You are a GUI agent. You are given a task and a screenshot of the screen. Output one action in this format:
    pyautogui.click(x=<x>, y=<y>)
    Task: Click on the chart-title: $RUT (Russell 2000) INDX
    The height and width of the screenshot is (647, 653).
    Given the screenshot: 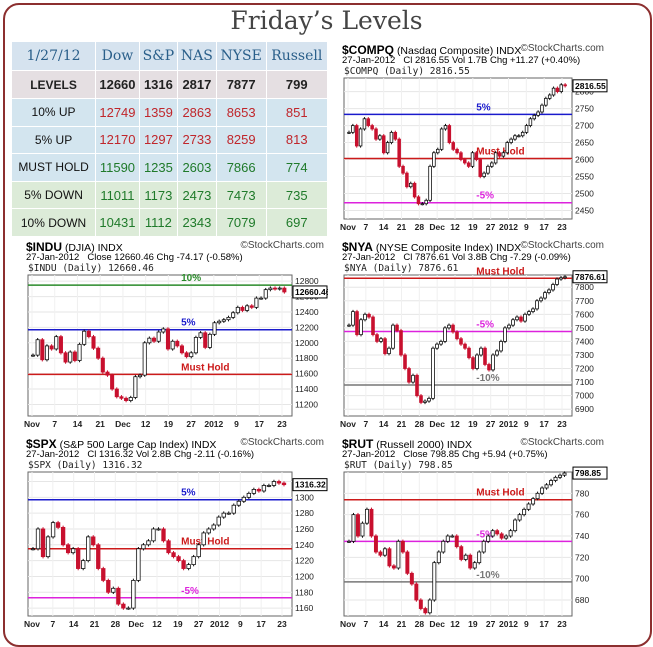 What is the action you would take?
    pyautogui.click(x=407, y=444)
    